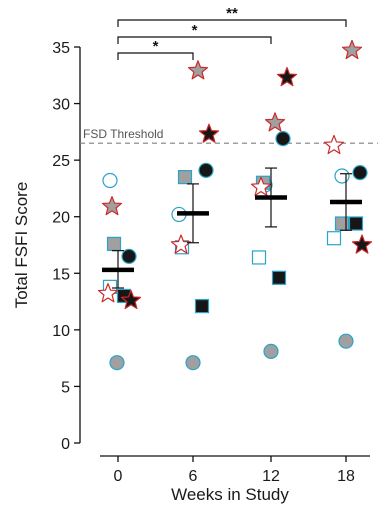 The height and width of the screenshot is (506, 382). I want to click on y-axis-title: Total FSFI Score, so click(21, 245).